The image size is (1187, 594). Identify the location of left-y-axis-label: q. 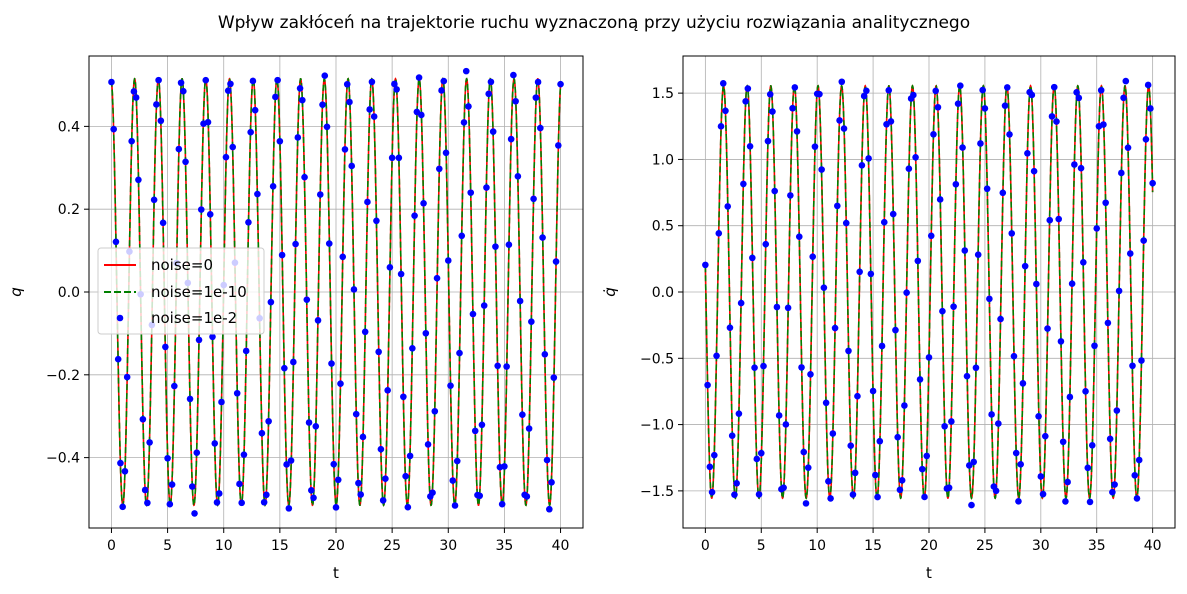
(16, 292).